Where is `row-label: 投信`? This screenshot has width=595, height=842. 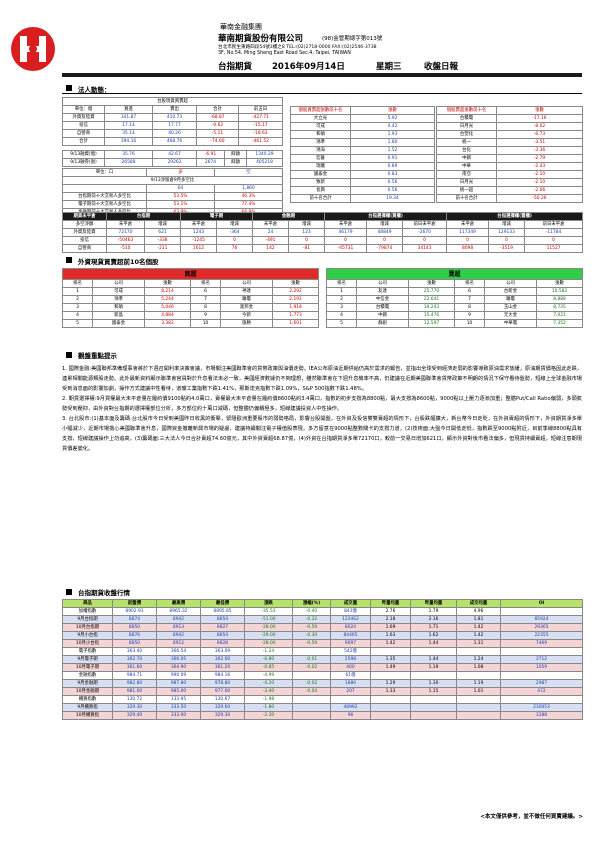
row-label: 投信 is located at coordinates (84, 240).